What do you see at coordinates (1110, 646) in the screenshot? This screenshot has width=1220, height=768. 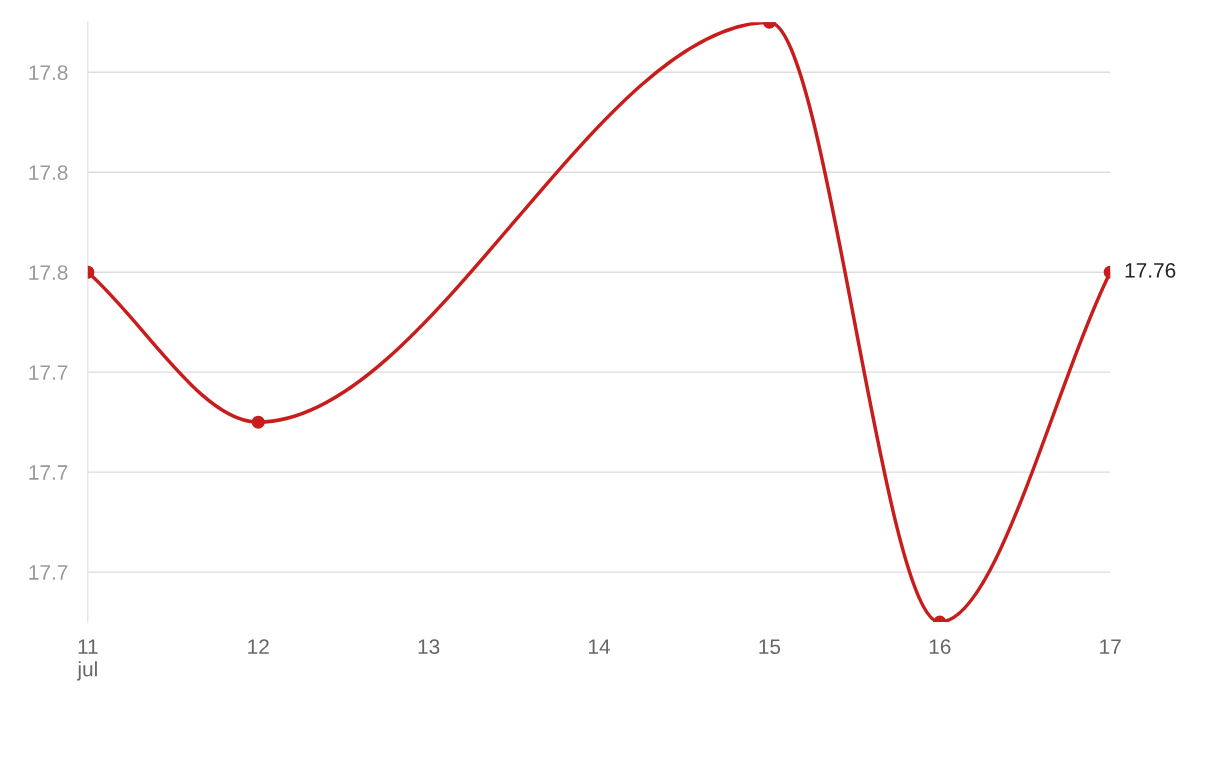 I see `x-tick-label: 17` at bounding box center [1110, 646].